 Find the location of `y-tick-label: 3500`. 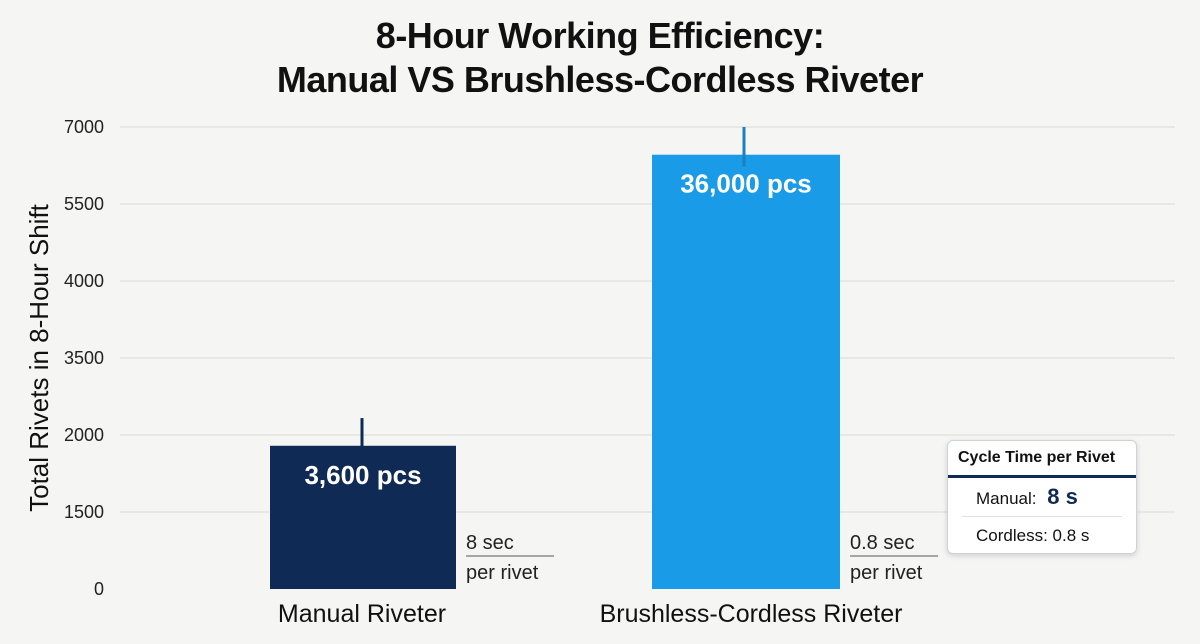

y-tick-label: 3500 is located at coordinates (84, 358).